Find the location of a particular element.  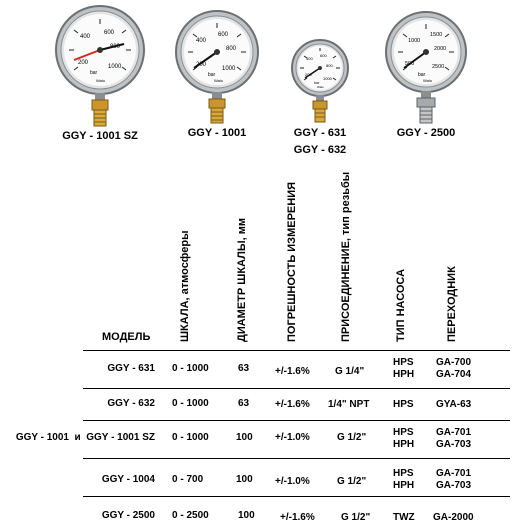

table-cell-adapter: GA-2000 is located at coordinates (453, 517).